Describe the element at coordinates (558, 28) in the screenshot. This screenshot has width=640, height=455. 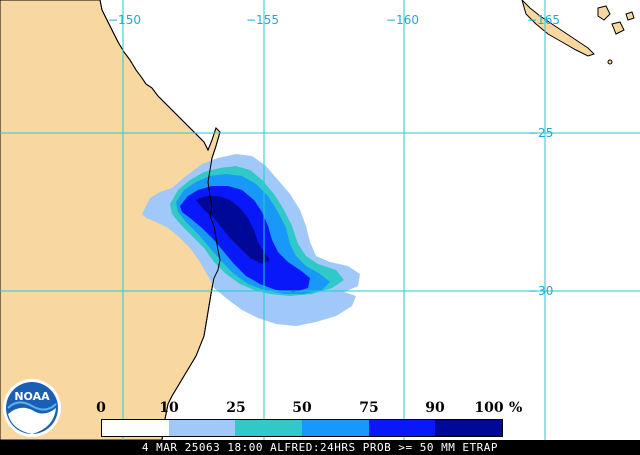
I see `new-caledonia-island` at that location.